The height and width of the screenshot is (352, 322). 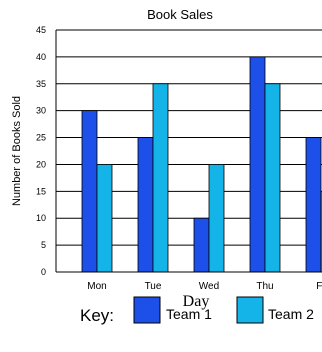 What do you see at coordinates (43, 245) in the screenshot?
I see `y-tick-label: 5` at bounding box center [43, 245].